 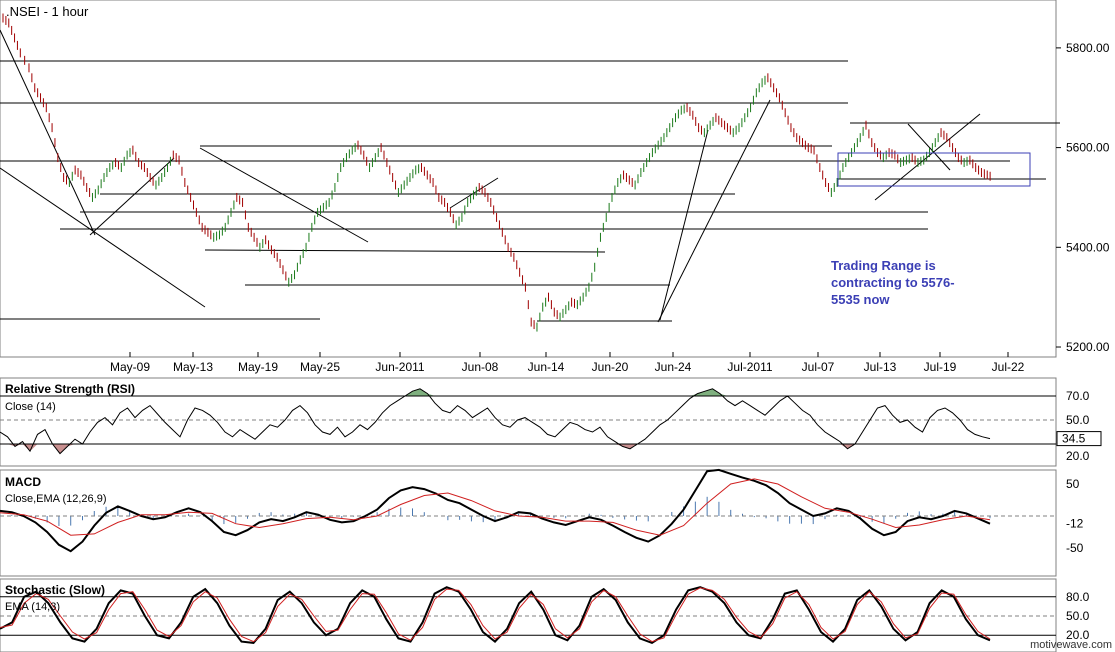 I want to click on time-tick-label: Jun-20, so click(x=610, y=367).